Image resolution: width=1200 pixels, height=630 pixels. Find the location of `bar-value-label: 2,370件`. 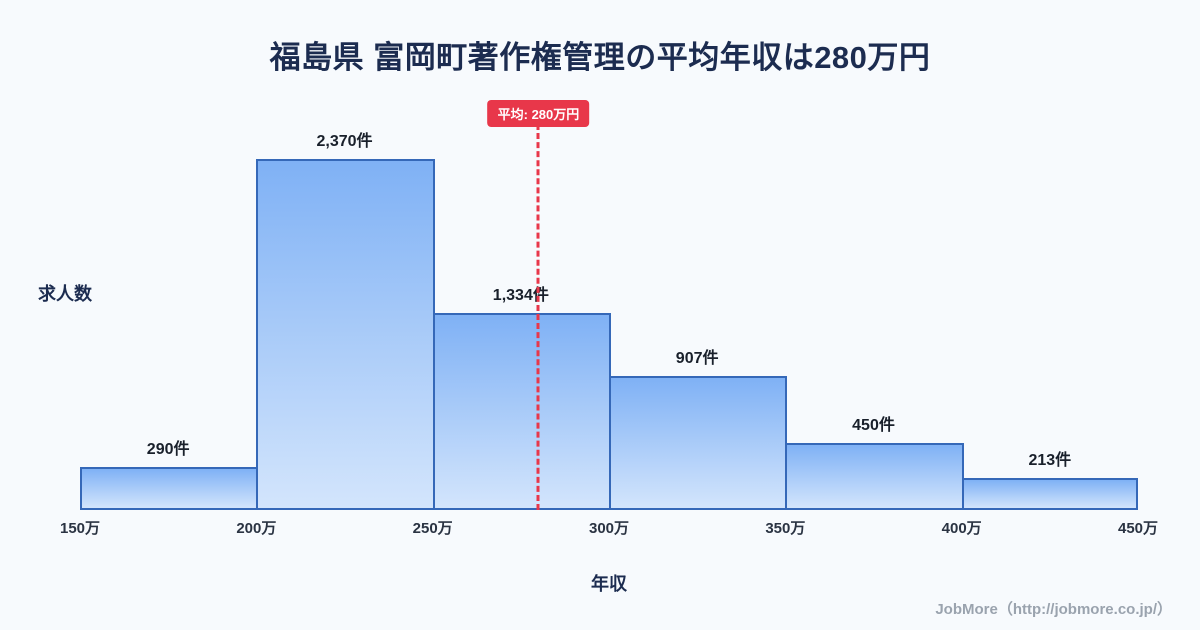

bar-value-label: 2,370件 is located at coordinates (344, 142).